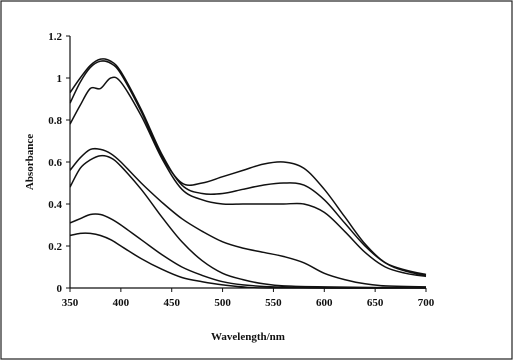 The image size is (513, 360). What do you see at coordinates (121, 303) in the screenshot?
I see `x-tick-label: 400` at bounding box center [121, 303].